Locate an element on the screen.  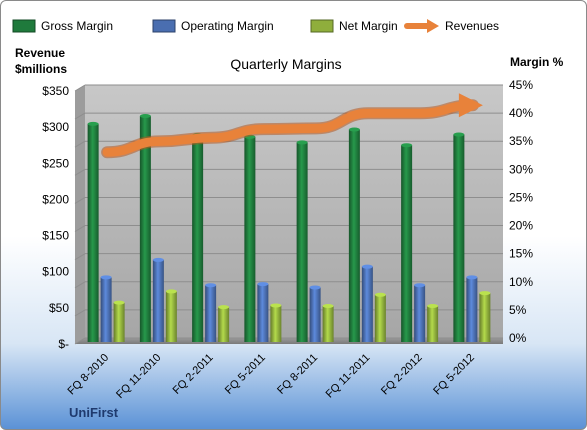
revenues-arrowhead is located at coordinates (470, 105).